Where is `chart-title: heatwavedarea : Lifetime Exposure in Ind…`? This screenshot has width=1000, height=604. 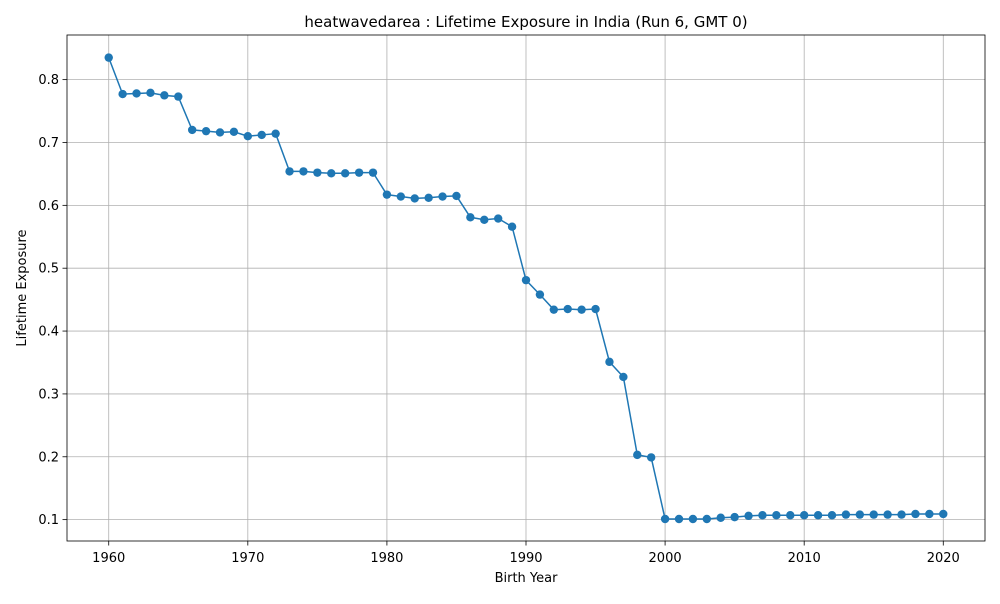 chart-title: heatwavedarea : Lifetime Exposure in Ind… is located at coordinates (525, 22).